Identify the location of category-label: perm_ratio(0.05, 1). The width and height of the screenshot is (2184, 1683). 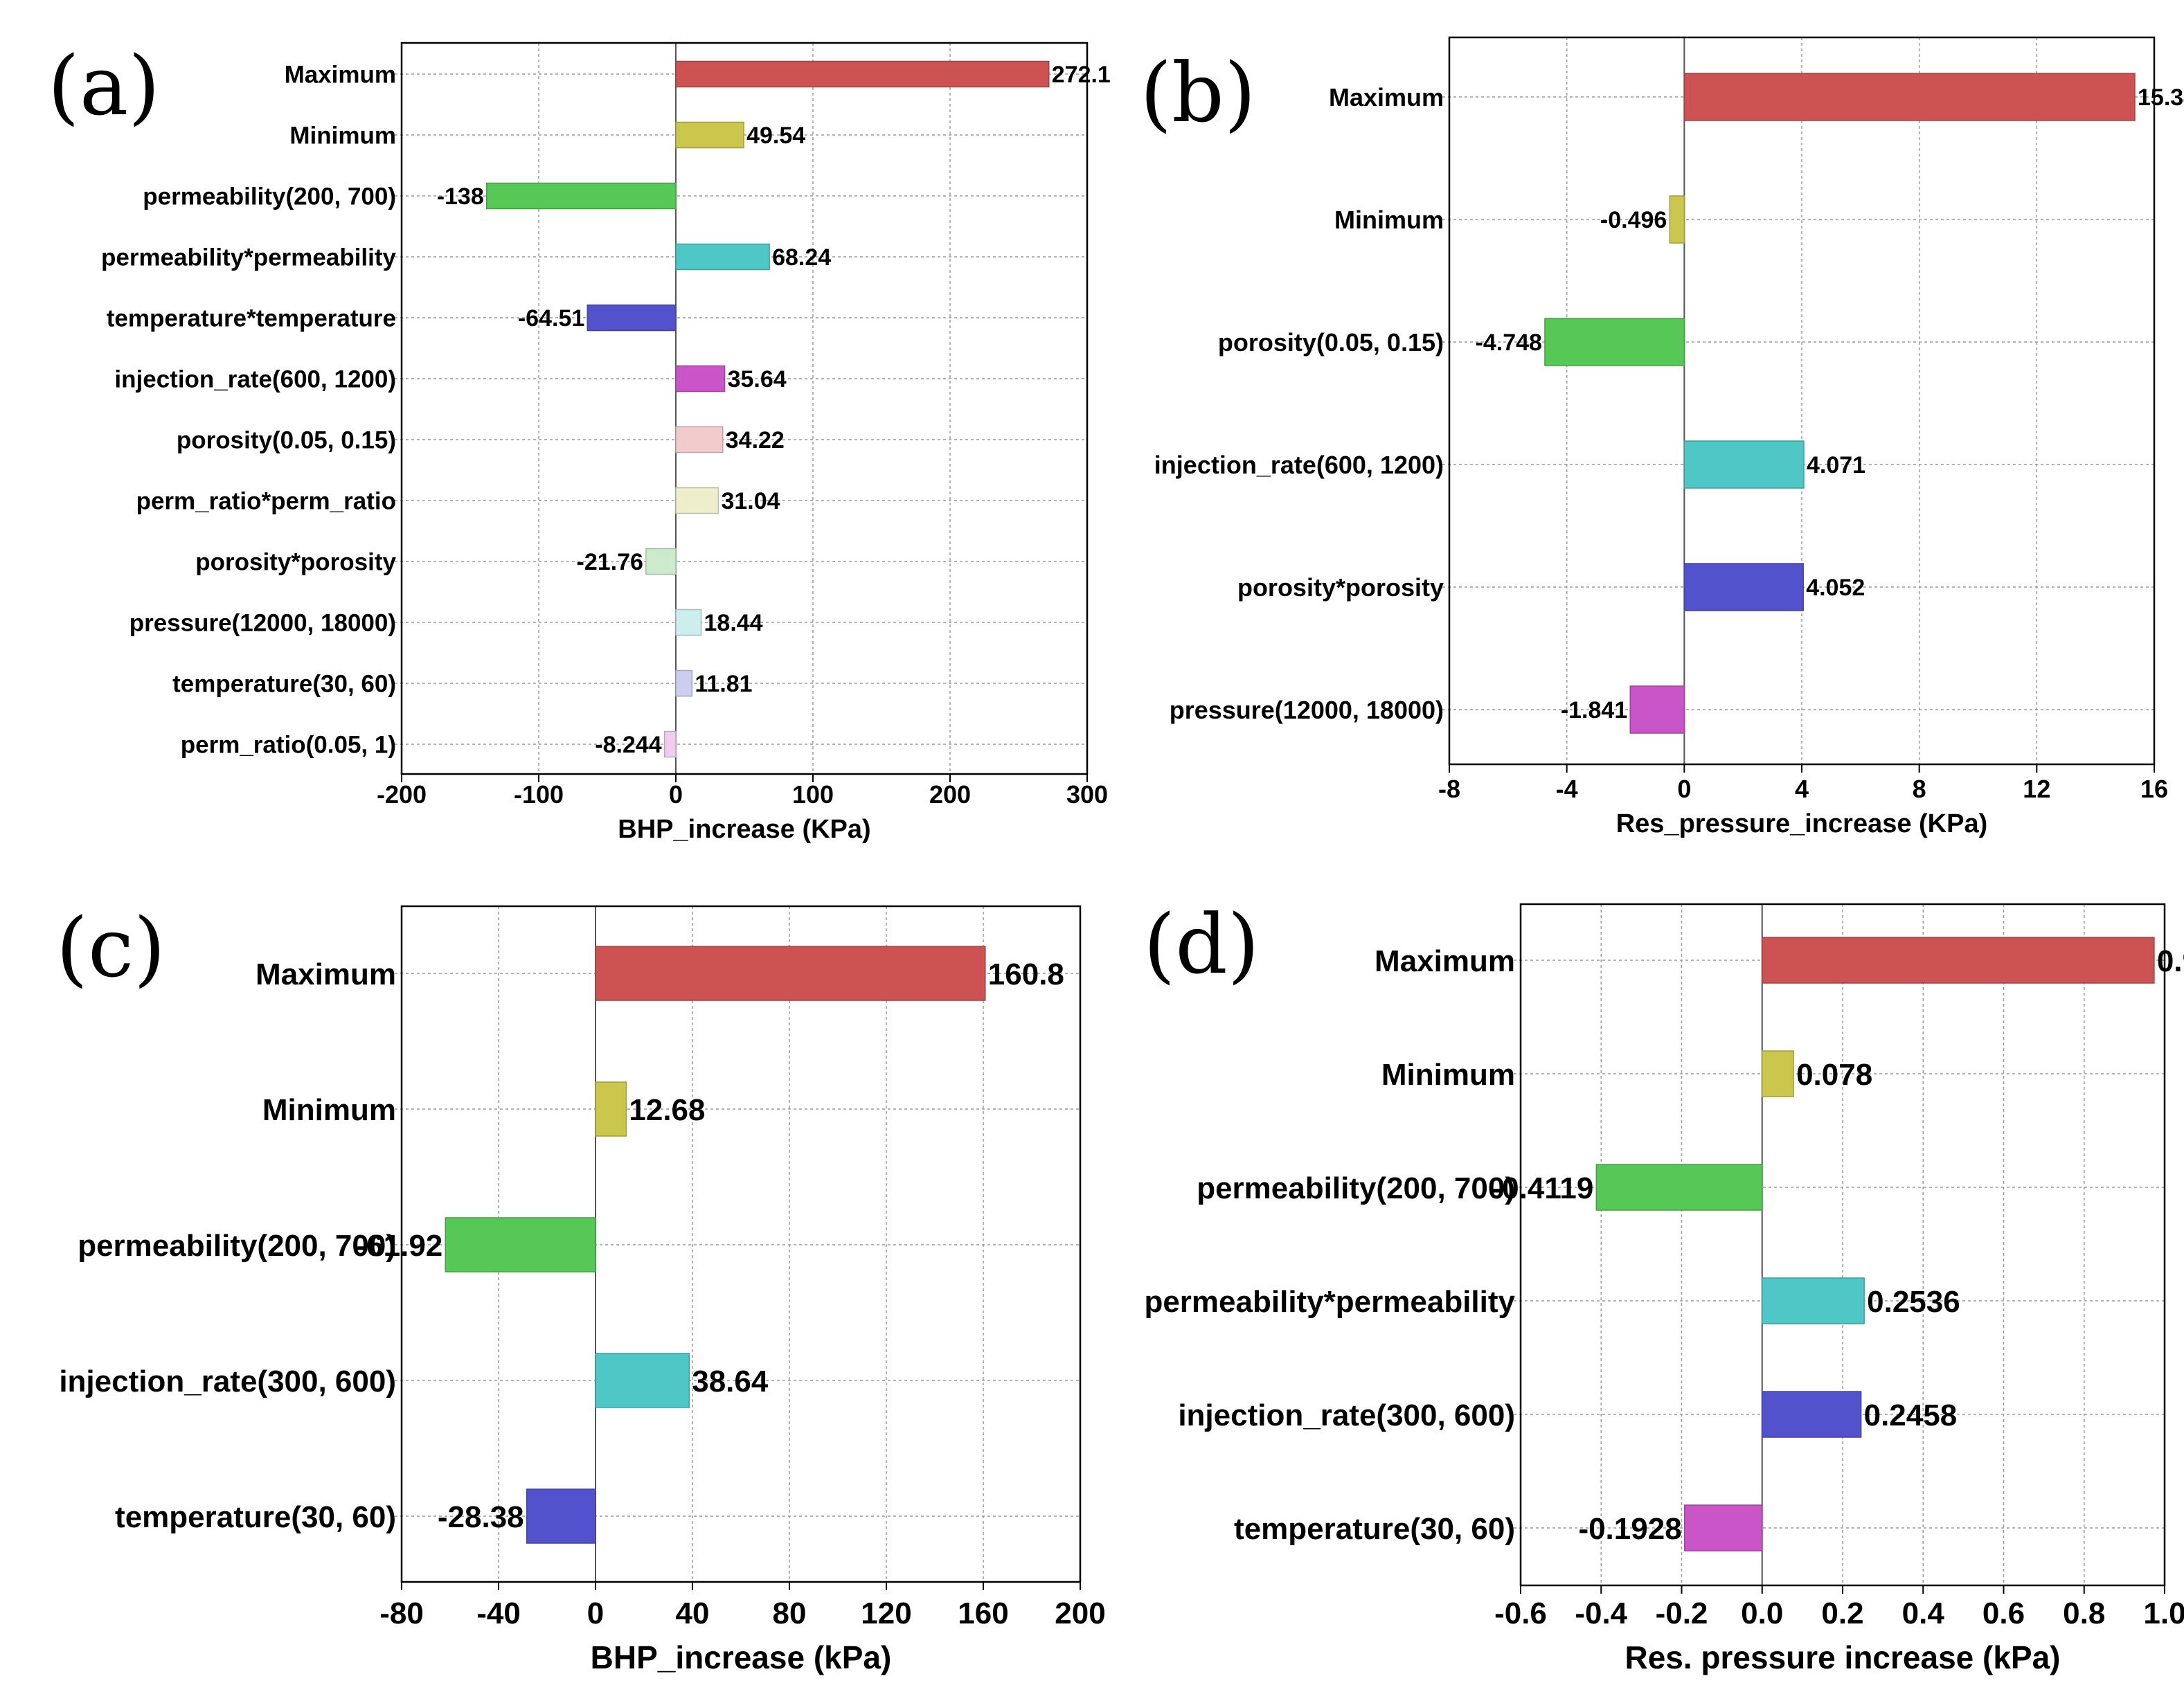
(288, 745).